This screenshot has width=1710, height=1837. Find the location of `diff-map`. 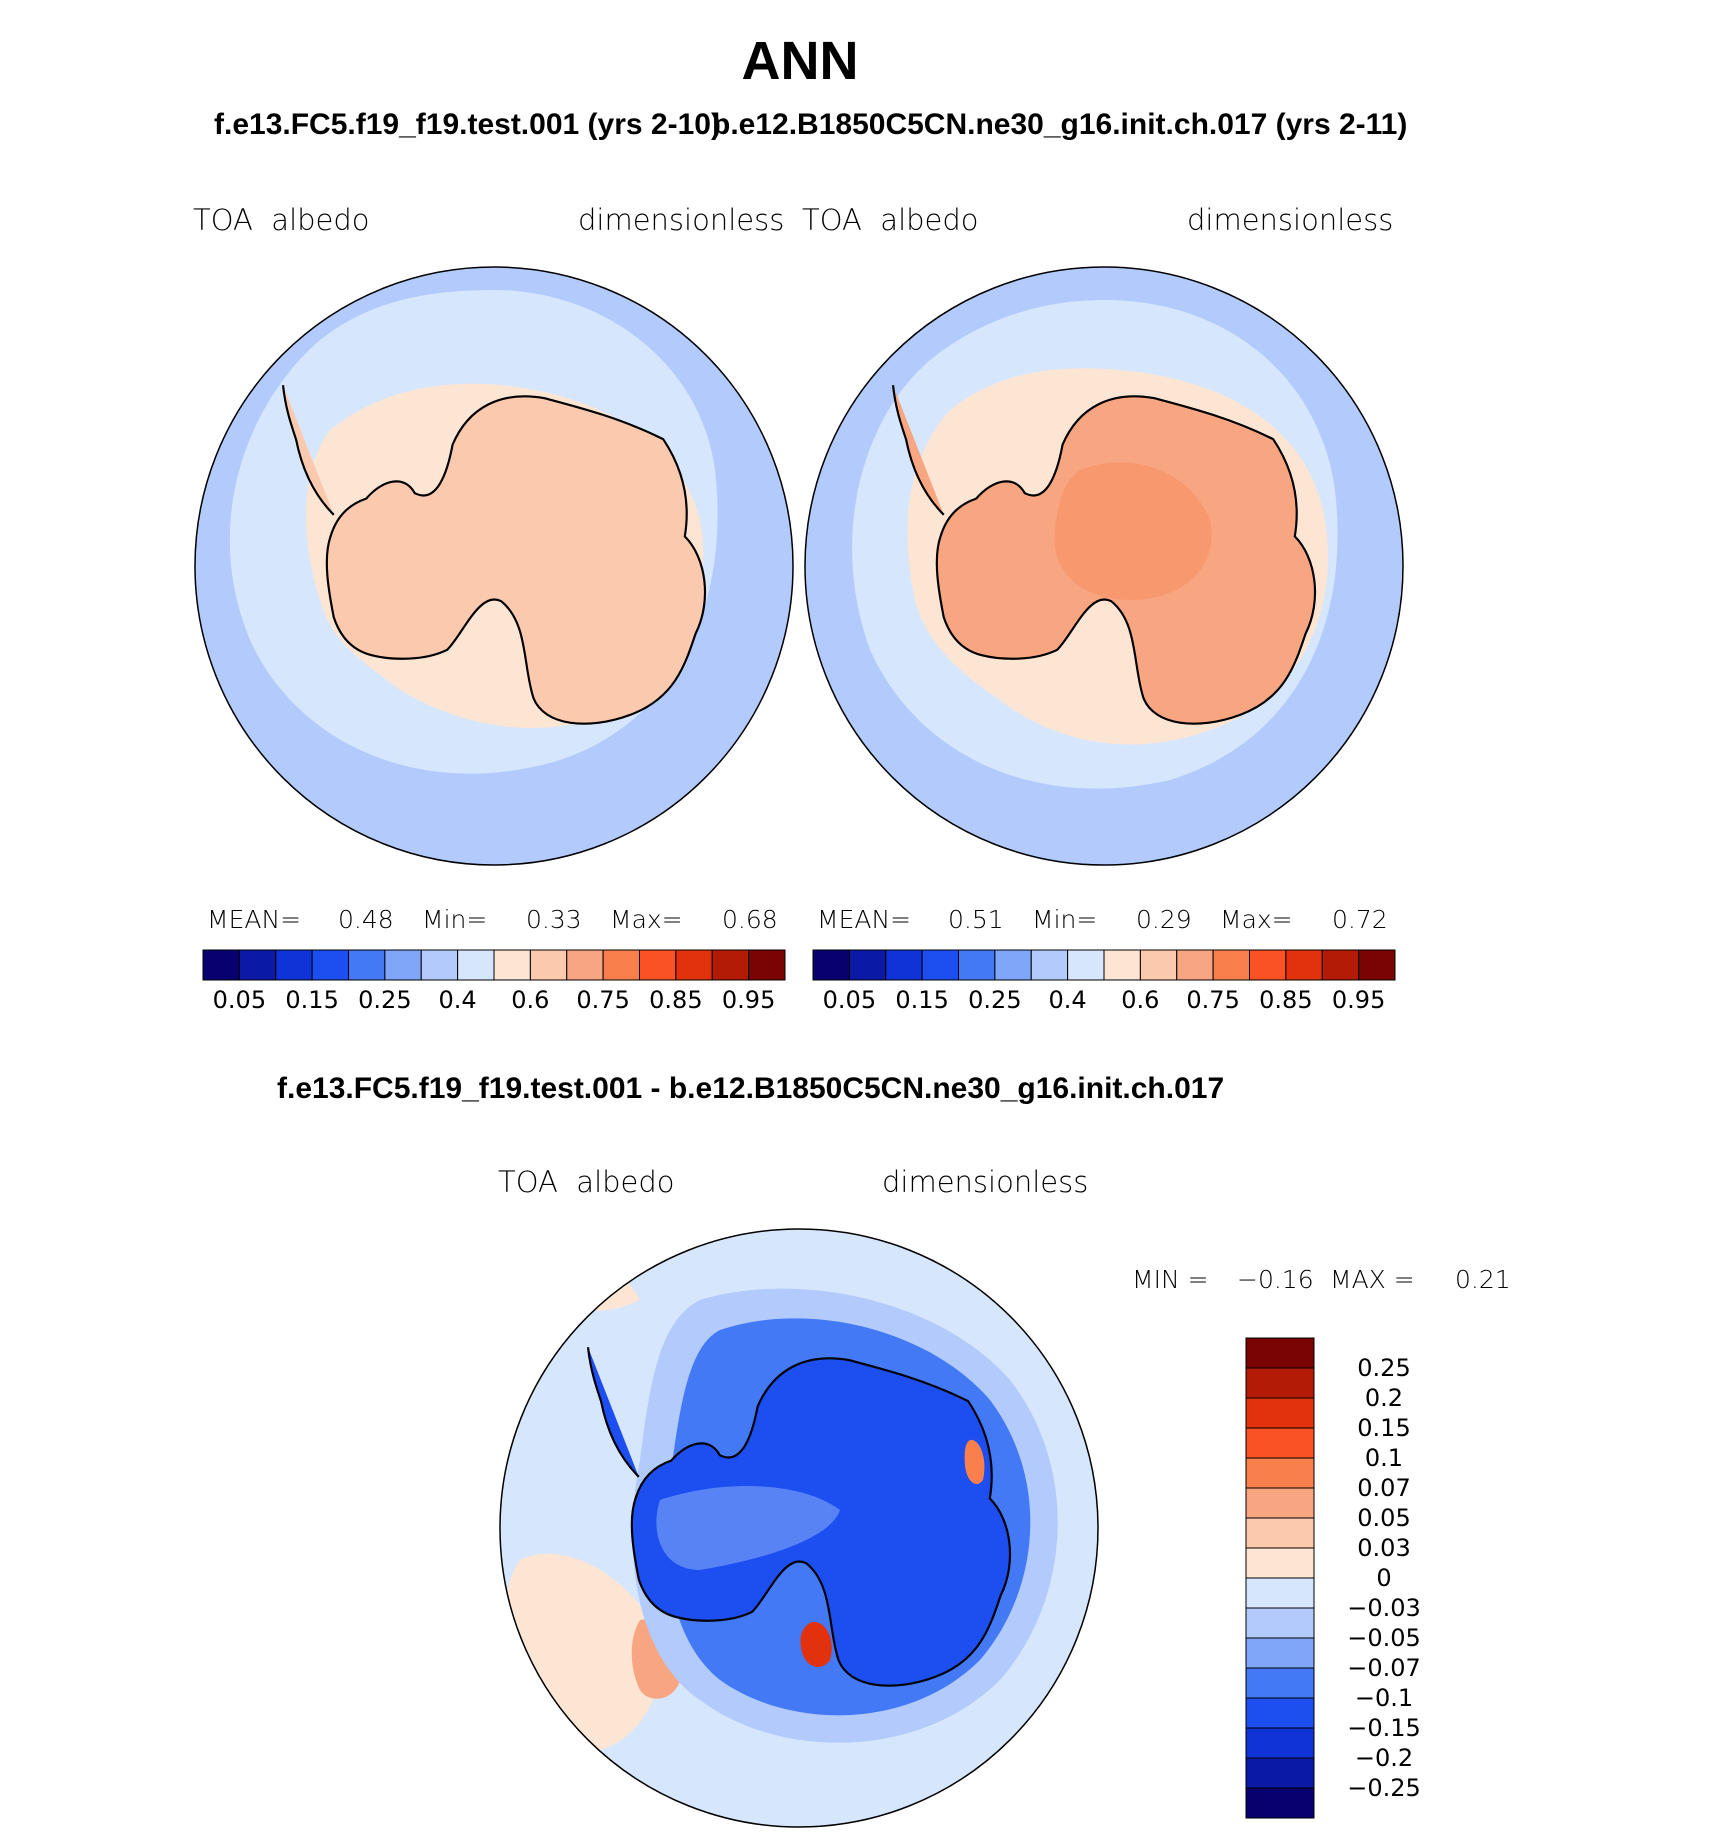

diff-map is located at coordinates (799, 1528).